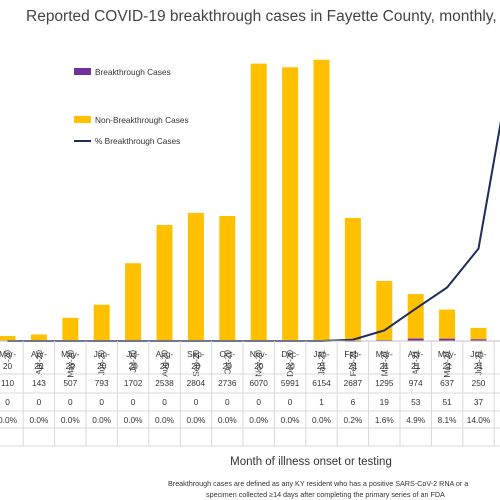 The height and width of the screenshot is (500, 500). Describe the element at coordinates (39, 383) in the screenshot. I see `table-cell-non-breakthrough: 143` at that location.